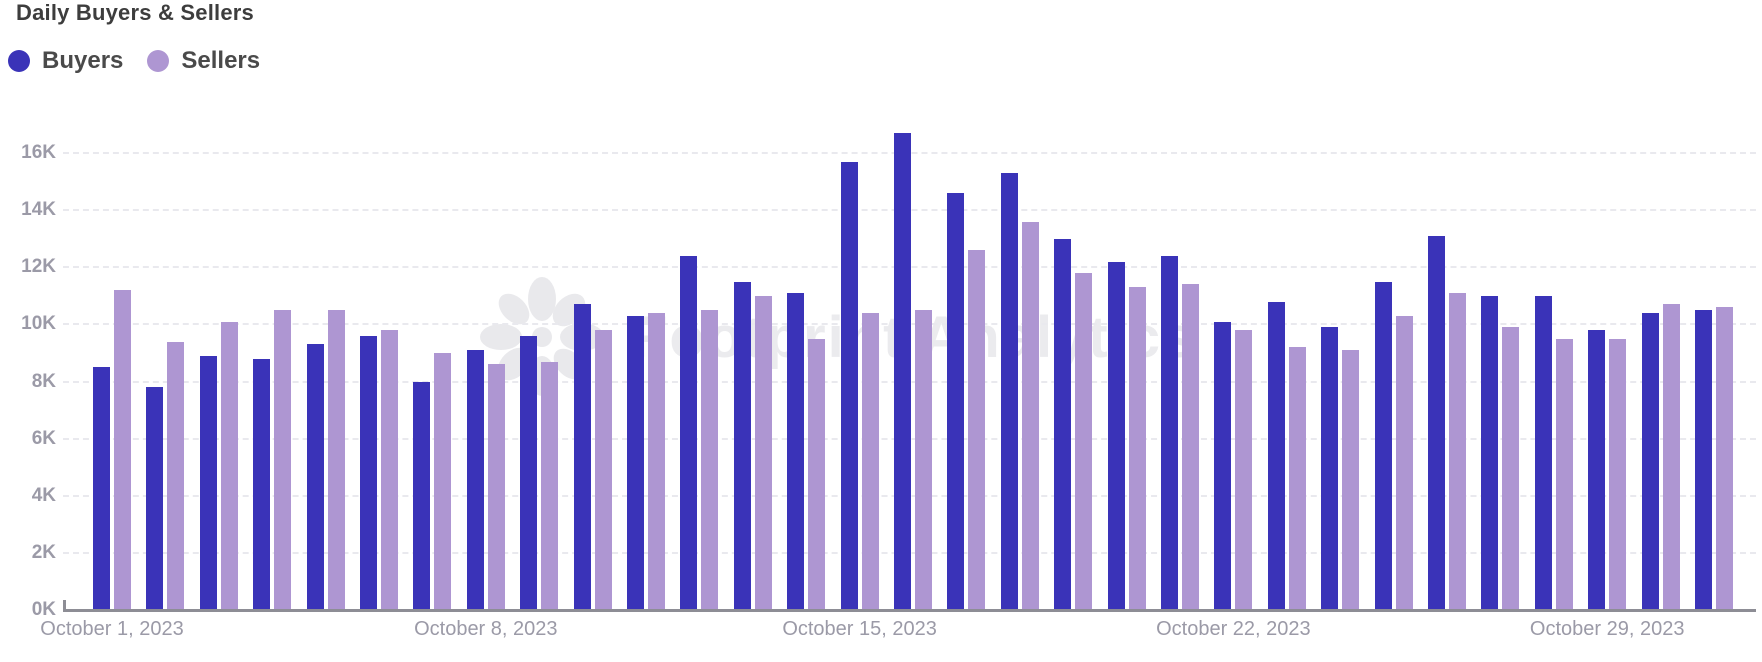 The height and width of the screenshot is (662, 1762). Describe the element at coordinates (1703, 460) in the screenshot. I see `bar-buyers-day31` at that location.